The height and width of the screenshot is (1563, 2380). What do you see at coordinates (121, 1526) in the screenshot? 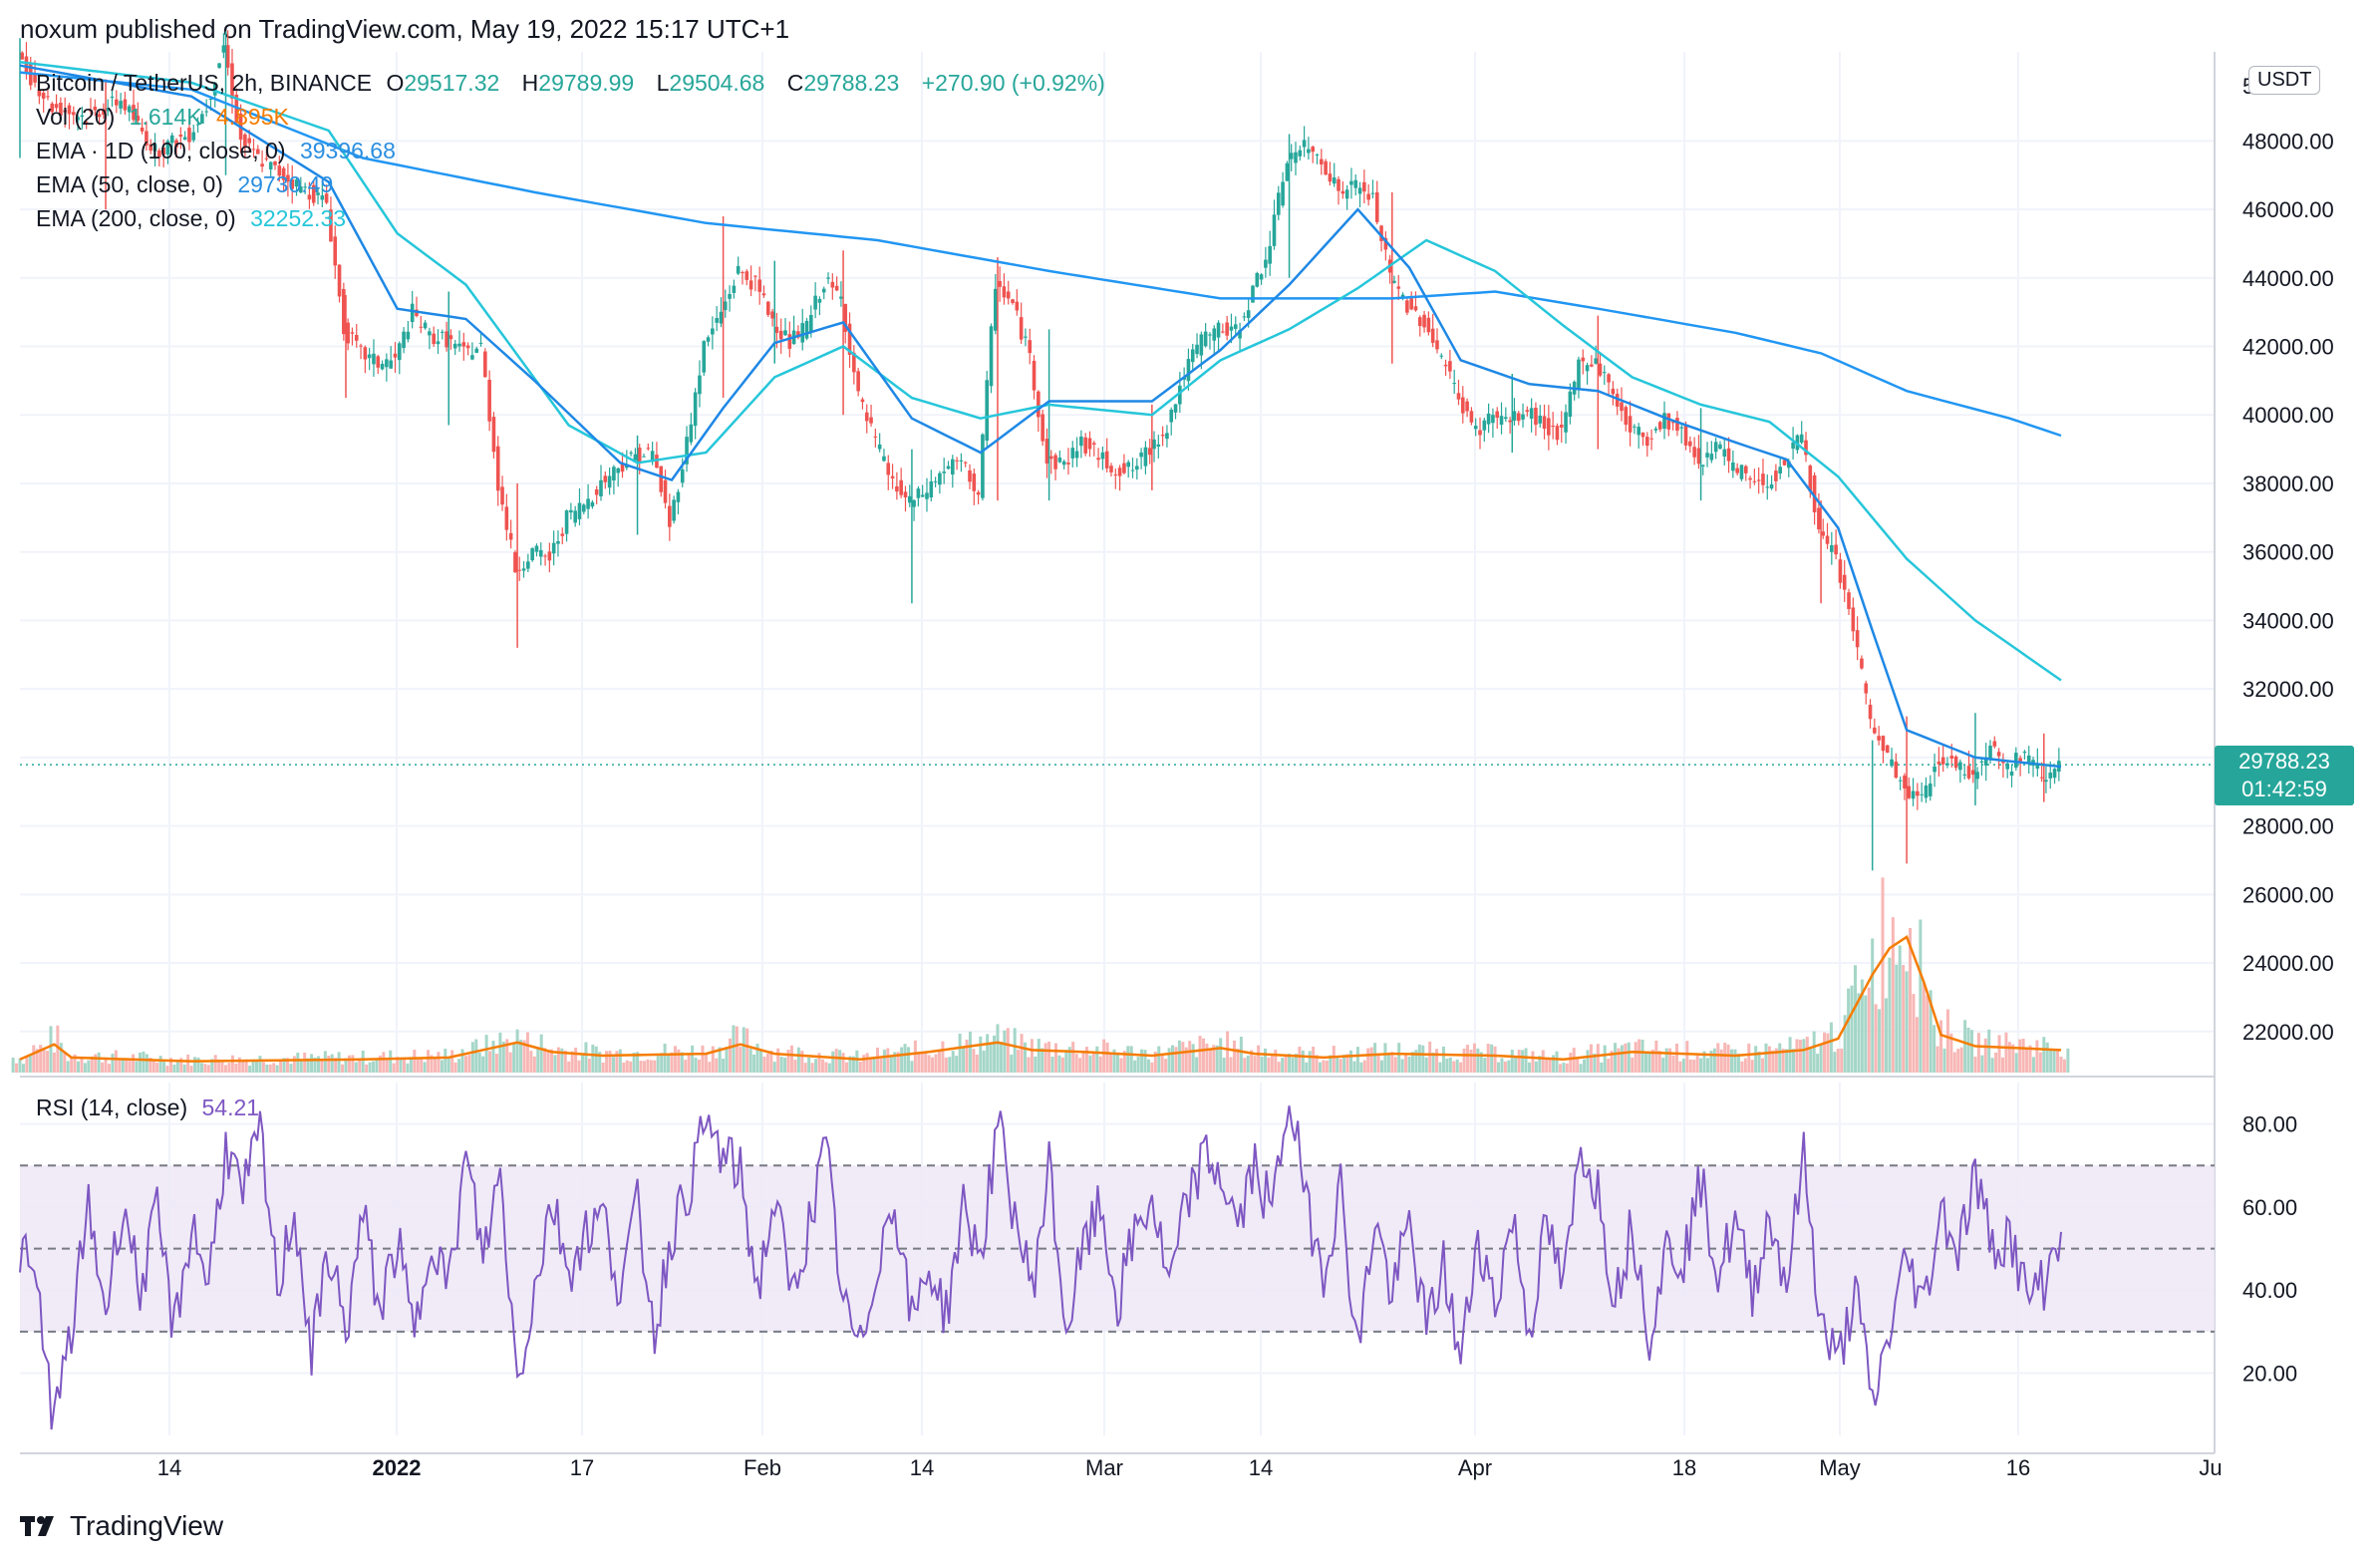
I see `footer-brand: TradingView` at bounding box center [121, 1526].